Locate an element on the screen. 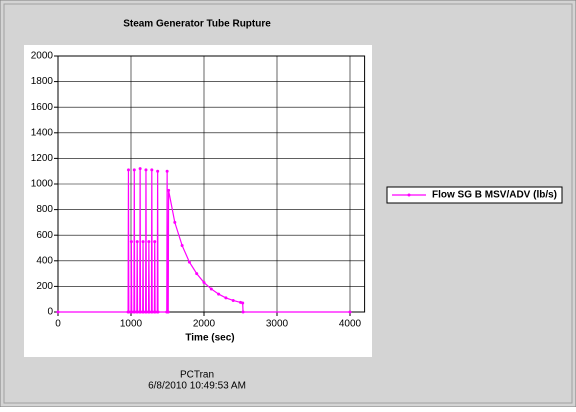 The image size is (576, 412). x-tick-label: 3000 is located at coordinates (277, 324).